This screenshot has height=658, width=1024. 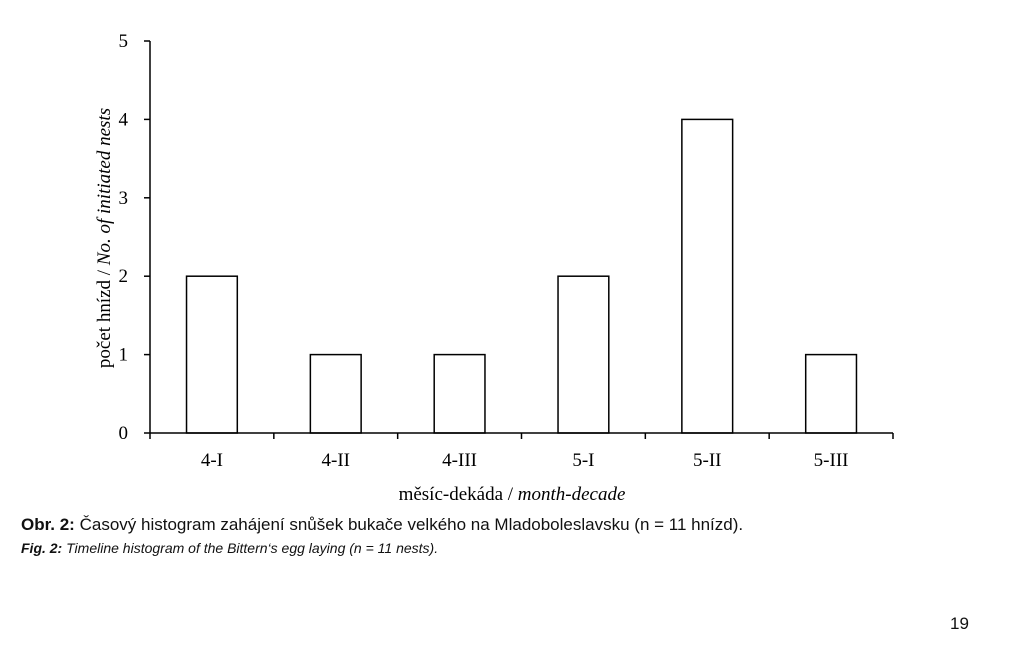 What do you see at coordinates (459, 460) in the screenshot?
I see `x-tick-label: 4-III` at bounding box center [459, 460].